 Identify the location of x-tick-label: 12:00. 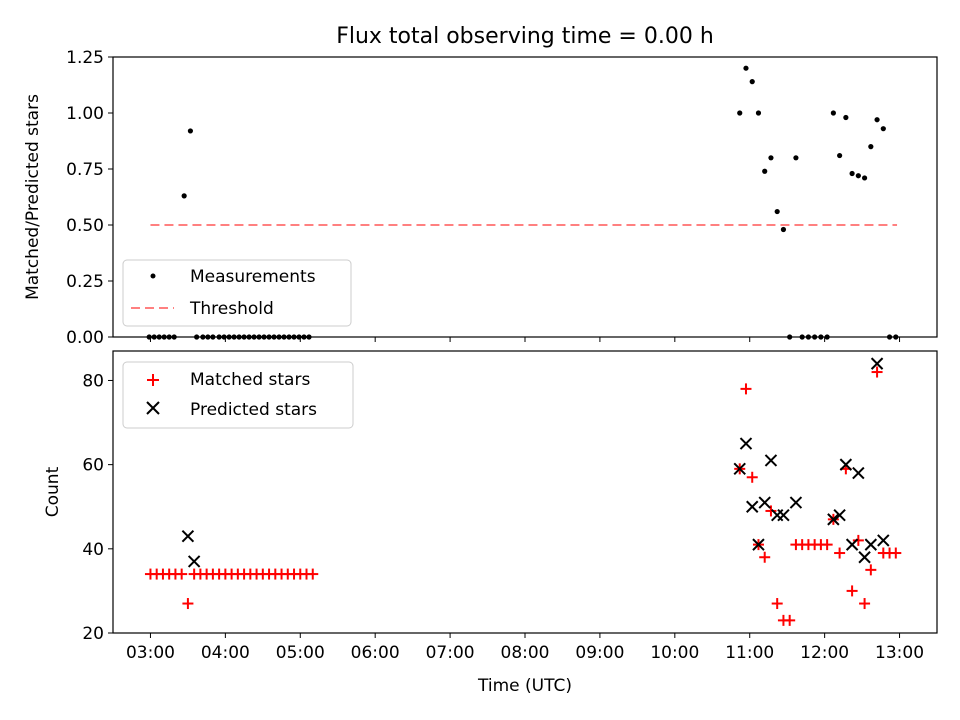
(824, 653).